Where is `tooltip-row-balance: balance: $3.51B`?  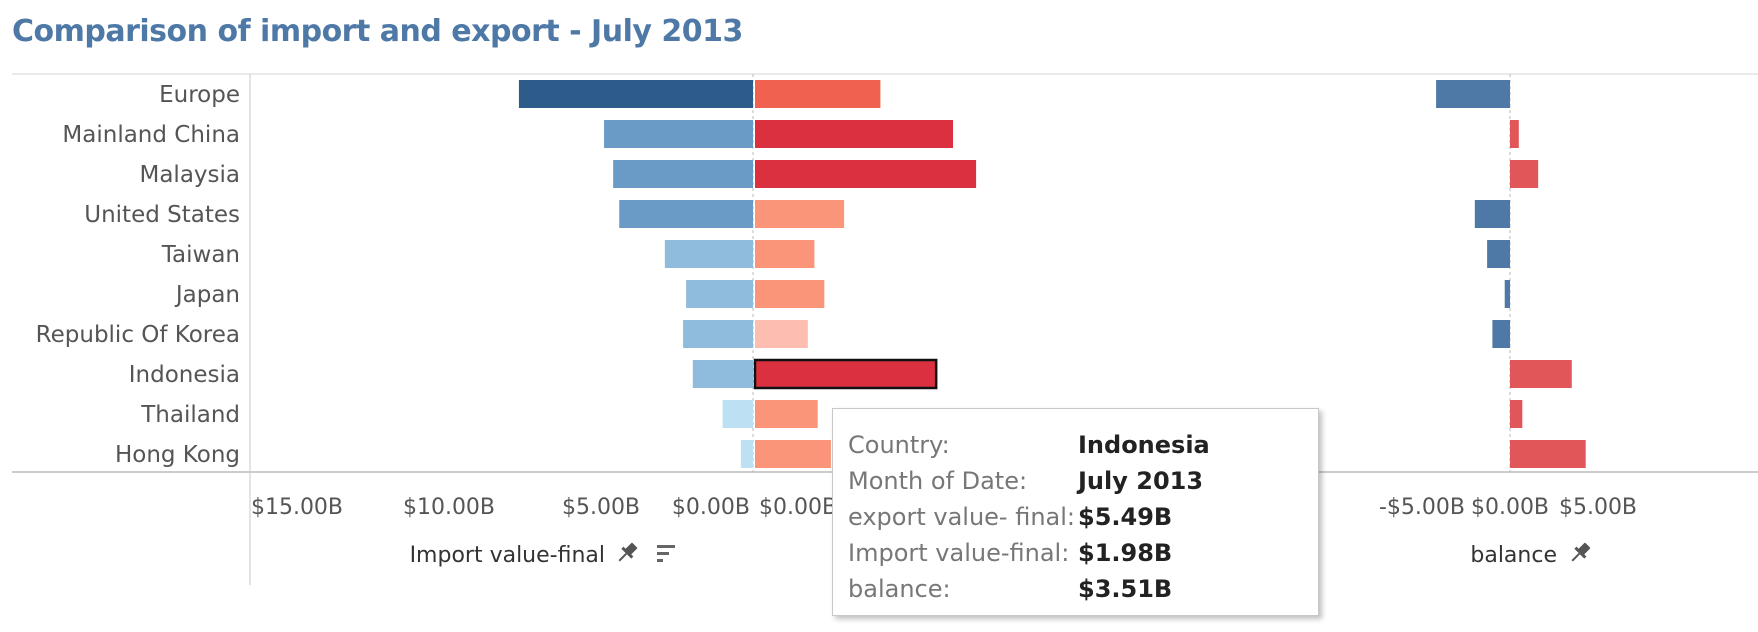
tooltip-row-balance: balance: $3.51B is located at coordinates (1083, 589).